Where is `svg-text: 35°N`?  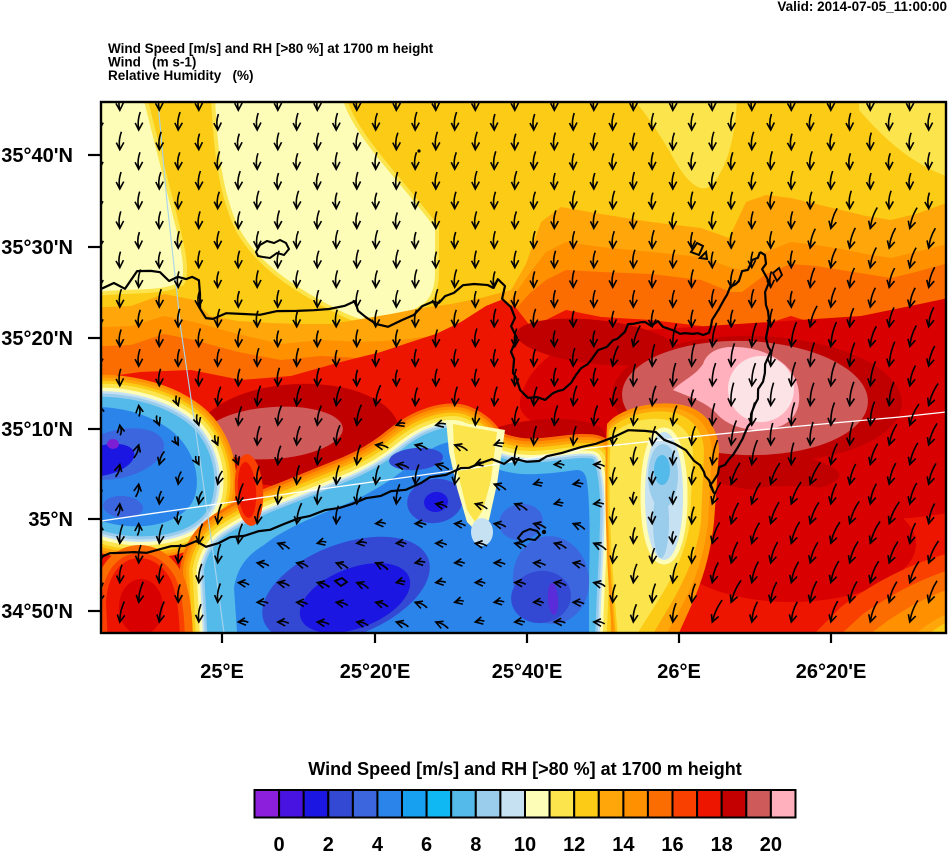 svg-text: 35°N is located at coordinates (50, 520).